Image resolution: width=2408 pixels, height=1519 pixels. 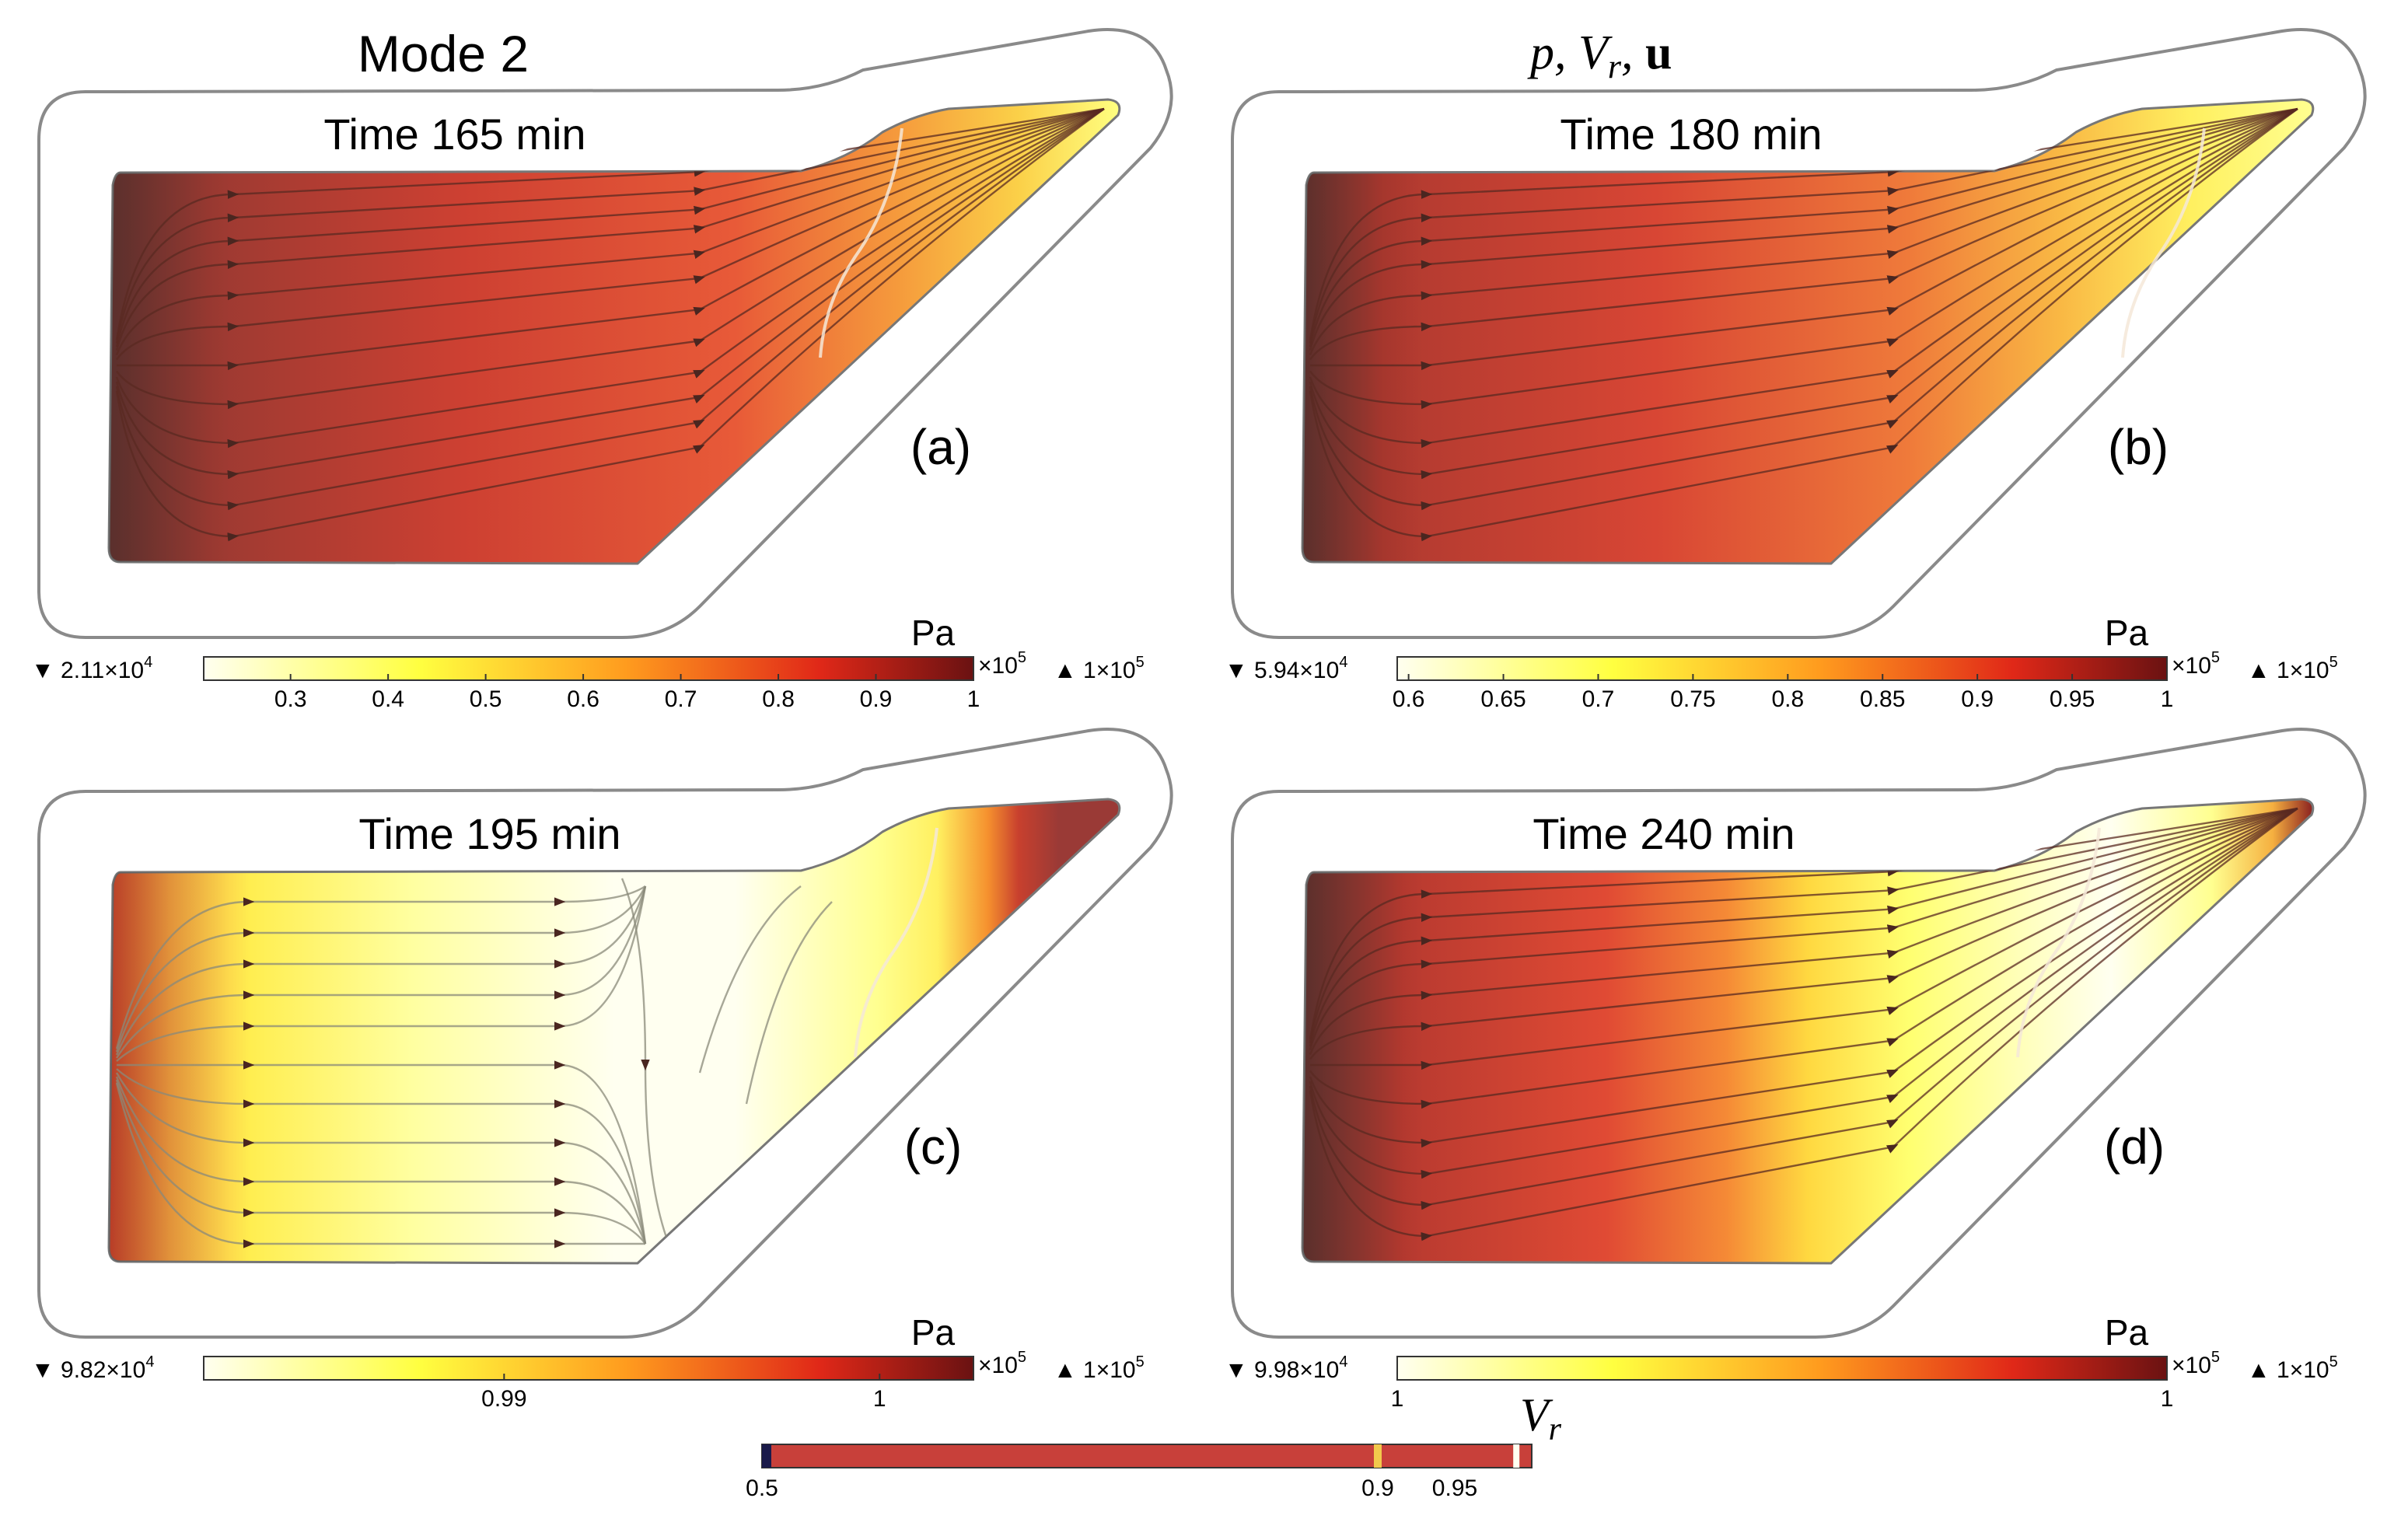 I want to click on colorbar-tick-label: 0.8, so click(x=1788, y=699).